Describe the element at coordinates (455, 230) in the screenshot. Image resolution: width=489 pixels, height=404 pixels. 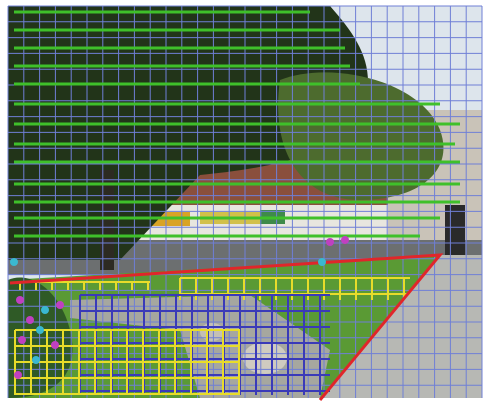
I see `kiosk` at that location.